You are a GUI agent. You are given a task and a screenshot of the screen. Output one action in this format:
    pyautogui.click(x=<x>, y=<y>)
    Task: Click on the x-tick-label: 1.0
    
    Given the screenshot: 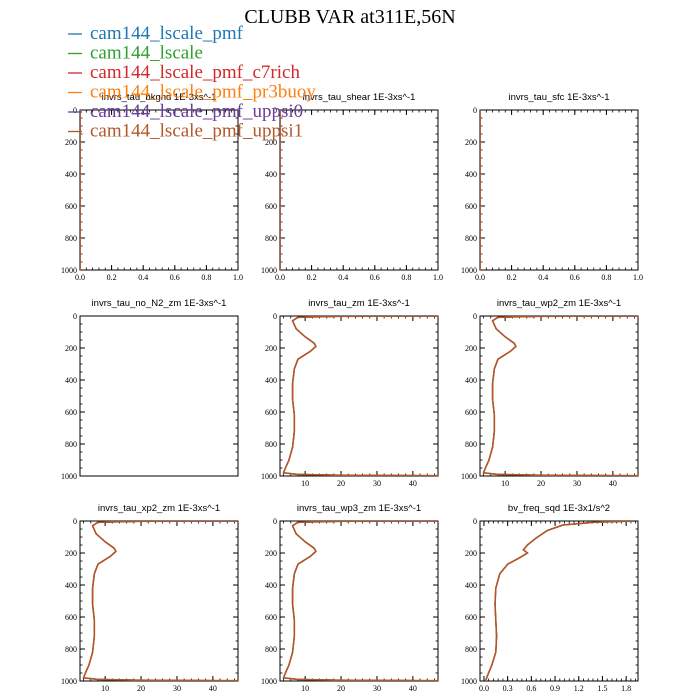 What is the action you would take?
    pyautogui.click(x=638, y=277)
    